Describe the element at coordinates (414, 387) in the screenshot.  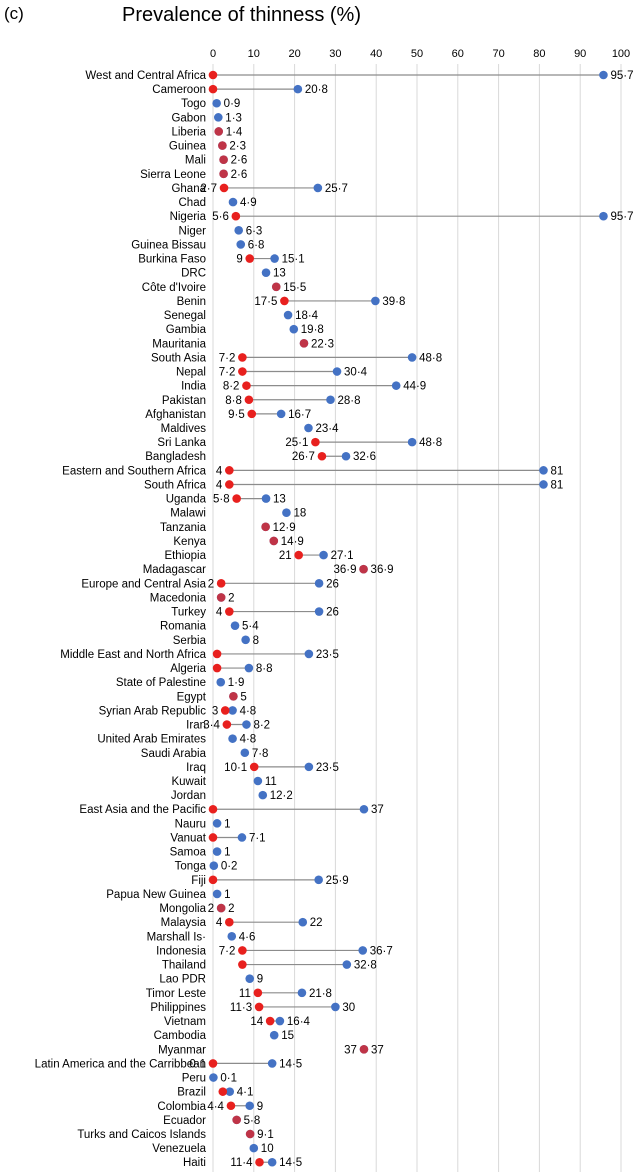
I see `high-value-label: 44·9` at that location.